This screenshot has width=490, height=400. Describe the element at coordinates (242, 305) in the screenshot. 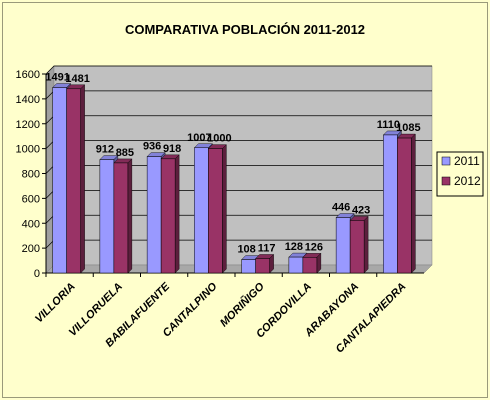

I see `x-tick-label: MORIÑIGO` at that location.